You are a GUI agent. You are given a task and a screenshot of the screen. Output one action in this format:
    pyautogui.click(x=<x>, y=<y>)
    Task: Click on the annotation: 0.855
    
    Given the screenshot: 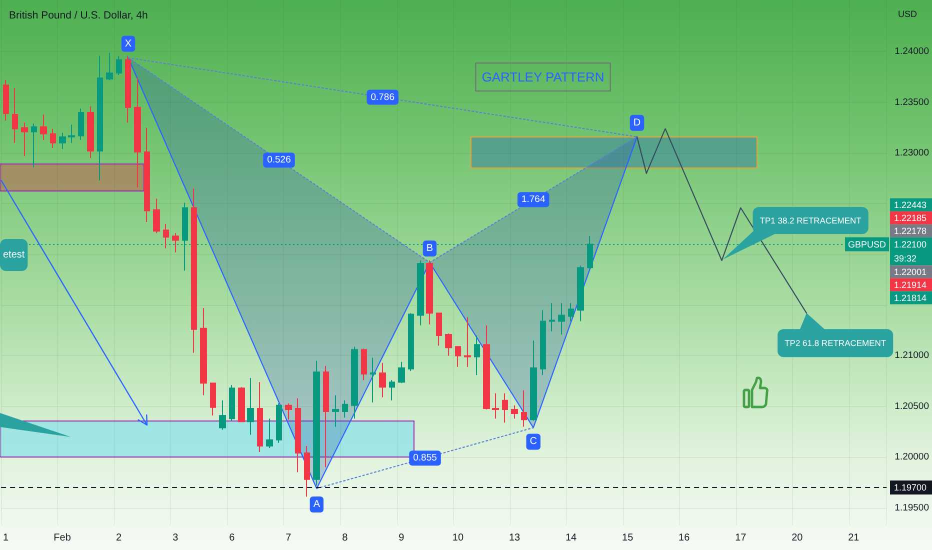 What is the action you would take?
    pyautogui.click(x=425, y=458)
    